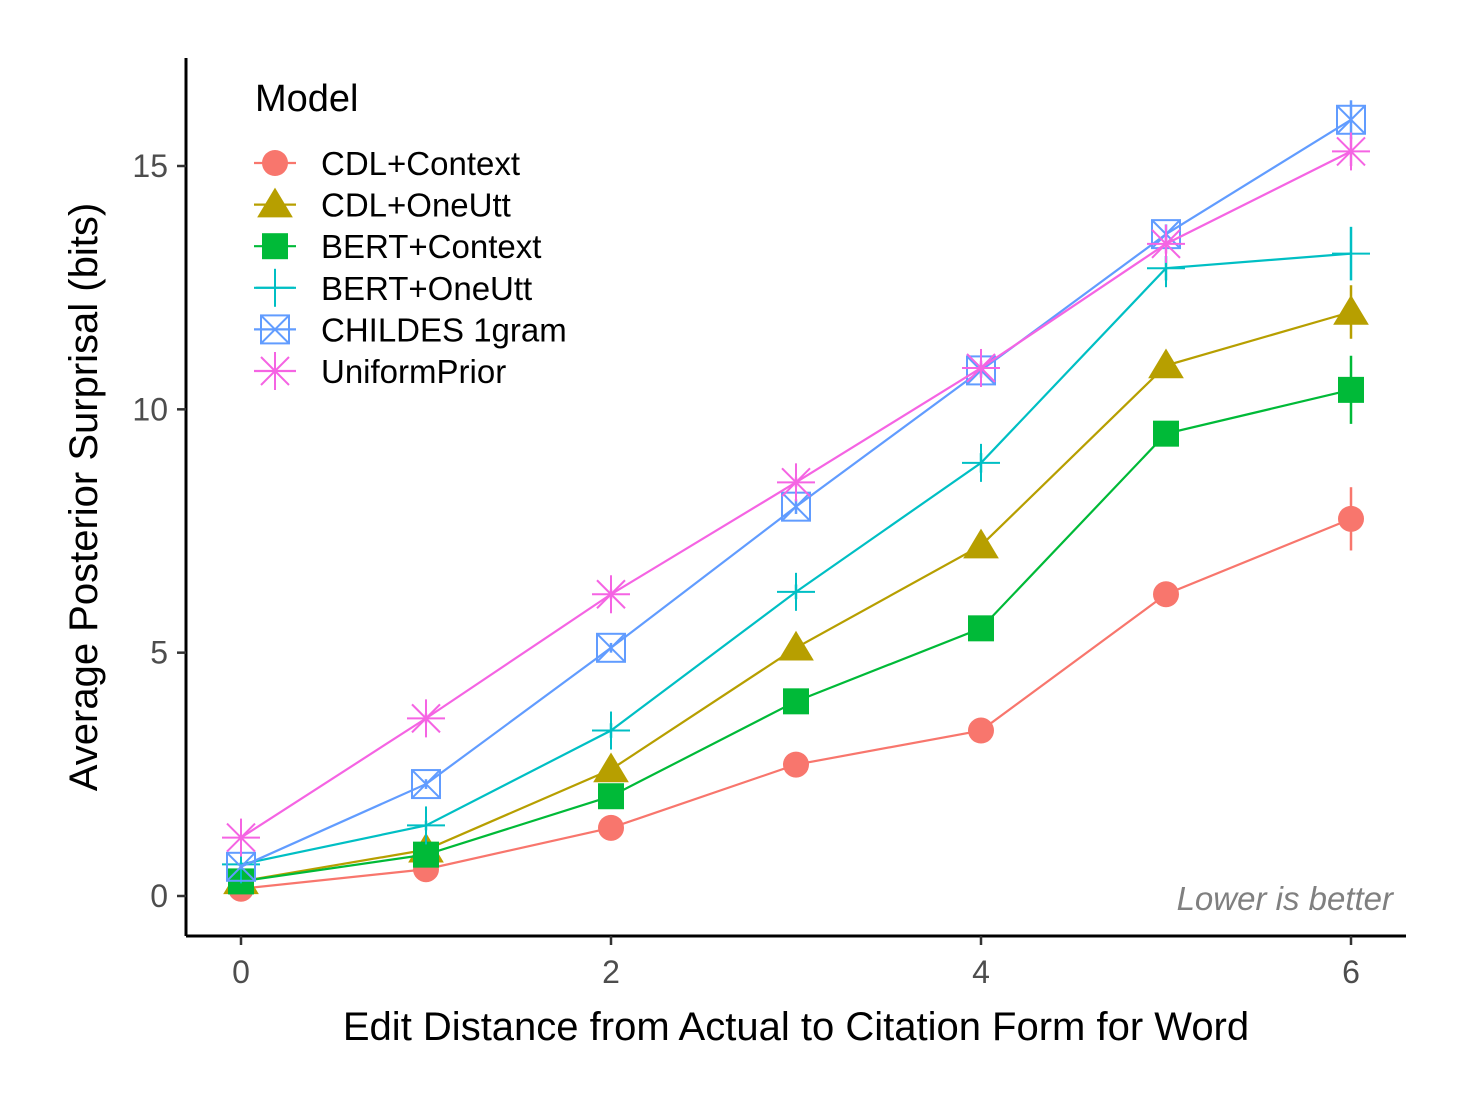  Describe the element at coordinates (431, 246) in the screenshot. I see `legend-label: BERT+Context` at that location.